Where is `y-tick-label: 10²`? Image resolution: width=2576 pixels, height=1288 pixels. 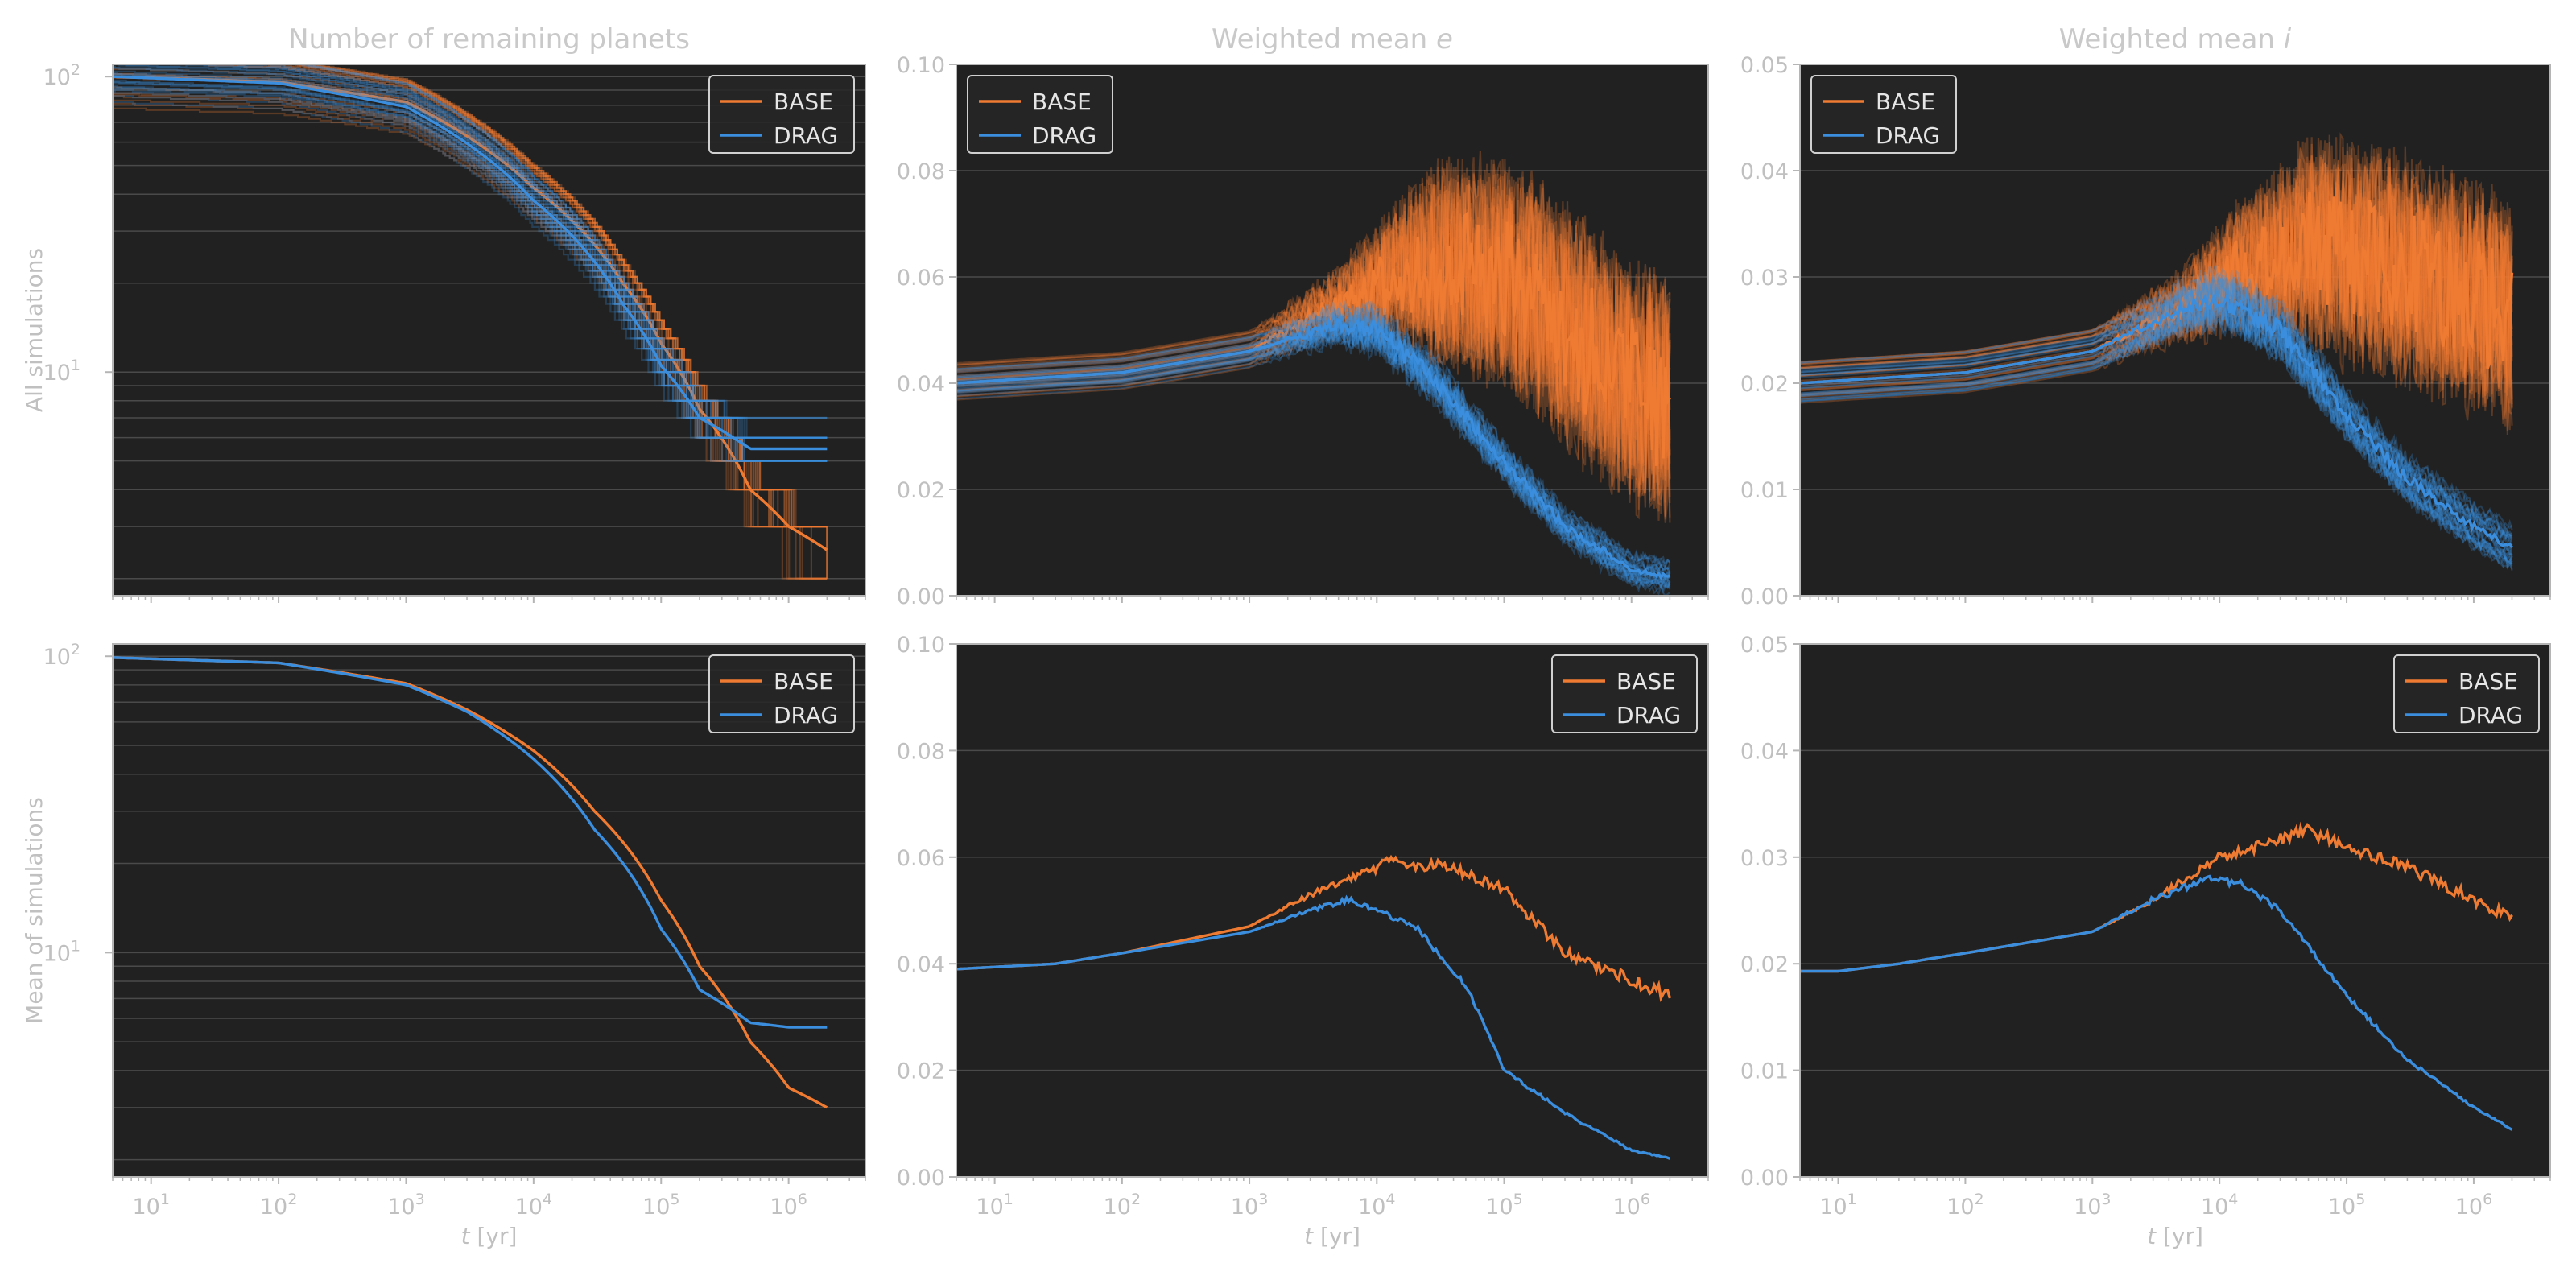 y-tick-label: 10² is located at coordinates (61, 75).